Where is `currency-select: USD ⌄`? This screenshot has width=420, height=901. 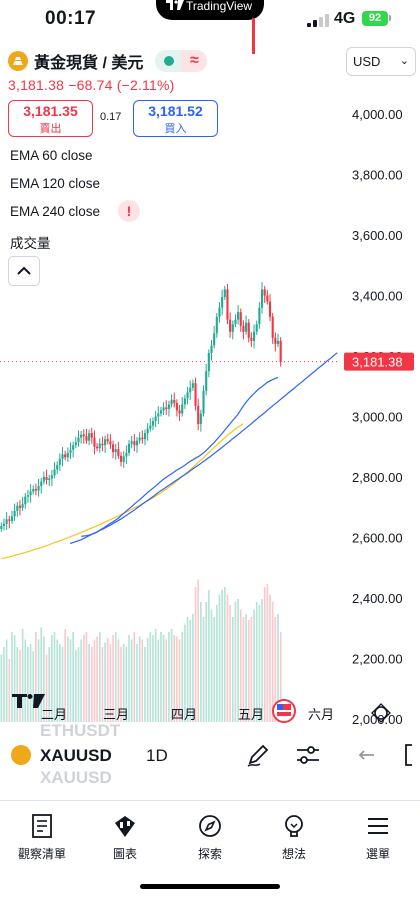 currency-select: USD ⌄ is located at coordinates (381, 61).